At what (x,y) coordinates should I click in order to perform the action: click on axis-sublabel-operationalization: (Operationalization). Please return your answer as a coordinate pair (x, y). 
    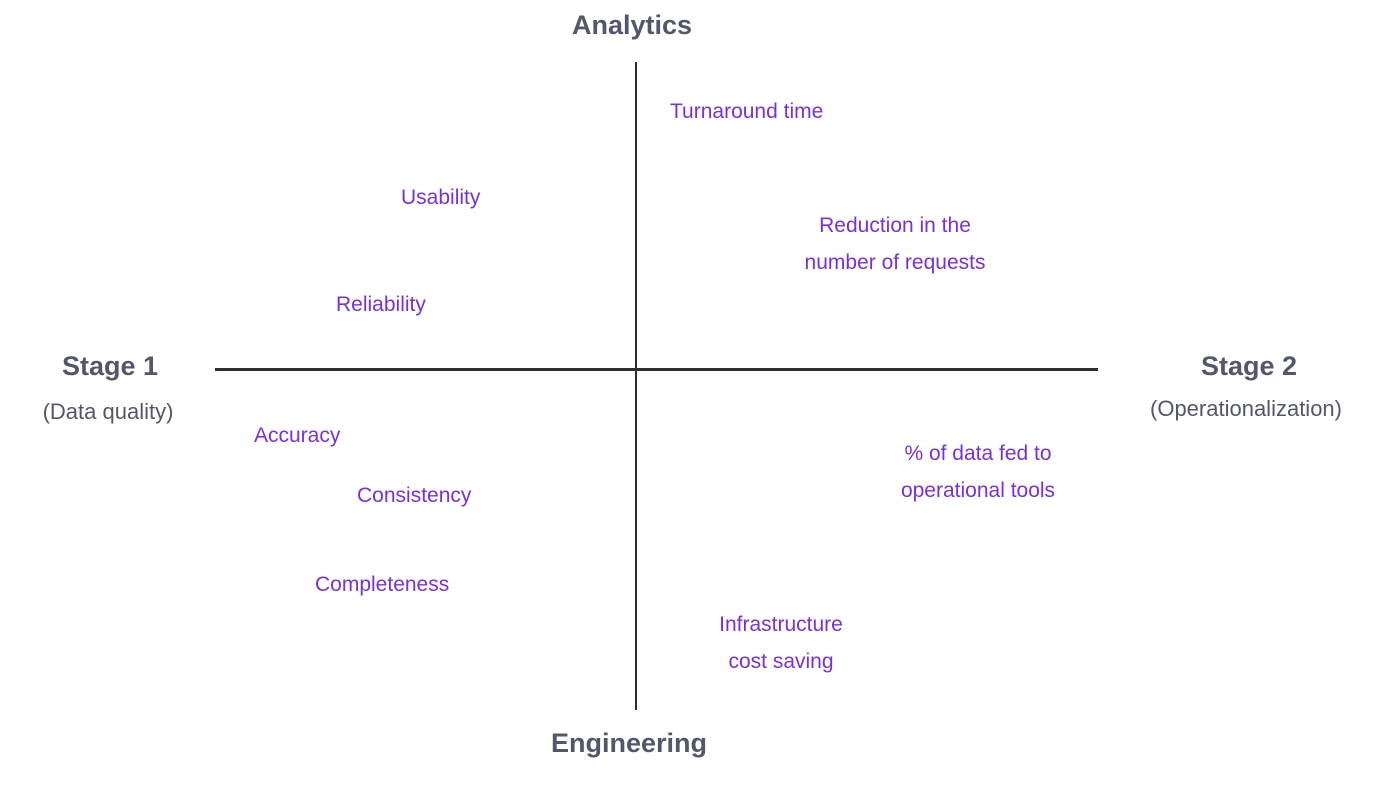
    Looking at the image, I should click on (1246, 408).